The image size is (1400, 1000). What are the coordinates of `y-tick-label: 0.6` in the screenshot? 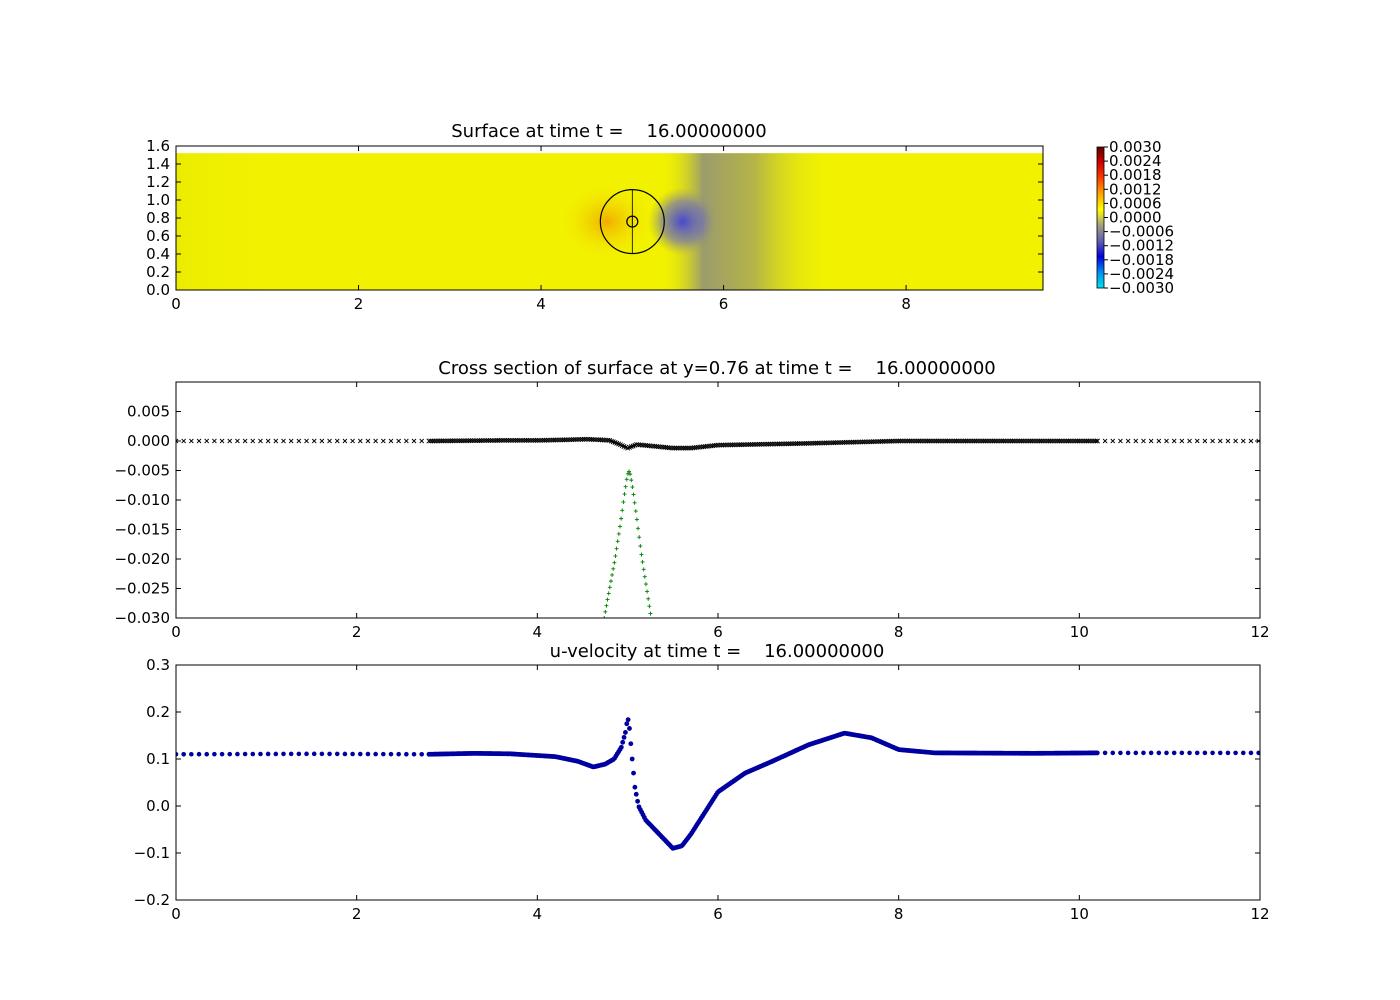 It's located at (158, 236).